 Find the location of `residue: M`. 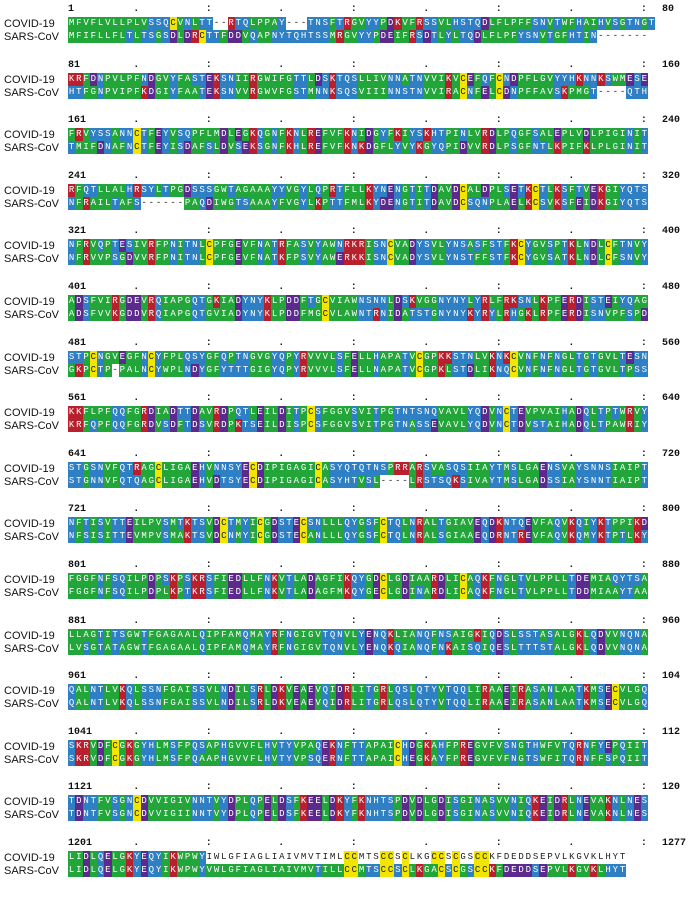

residue: M is located at coordinates (304, 870).